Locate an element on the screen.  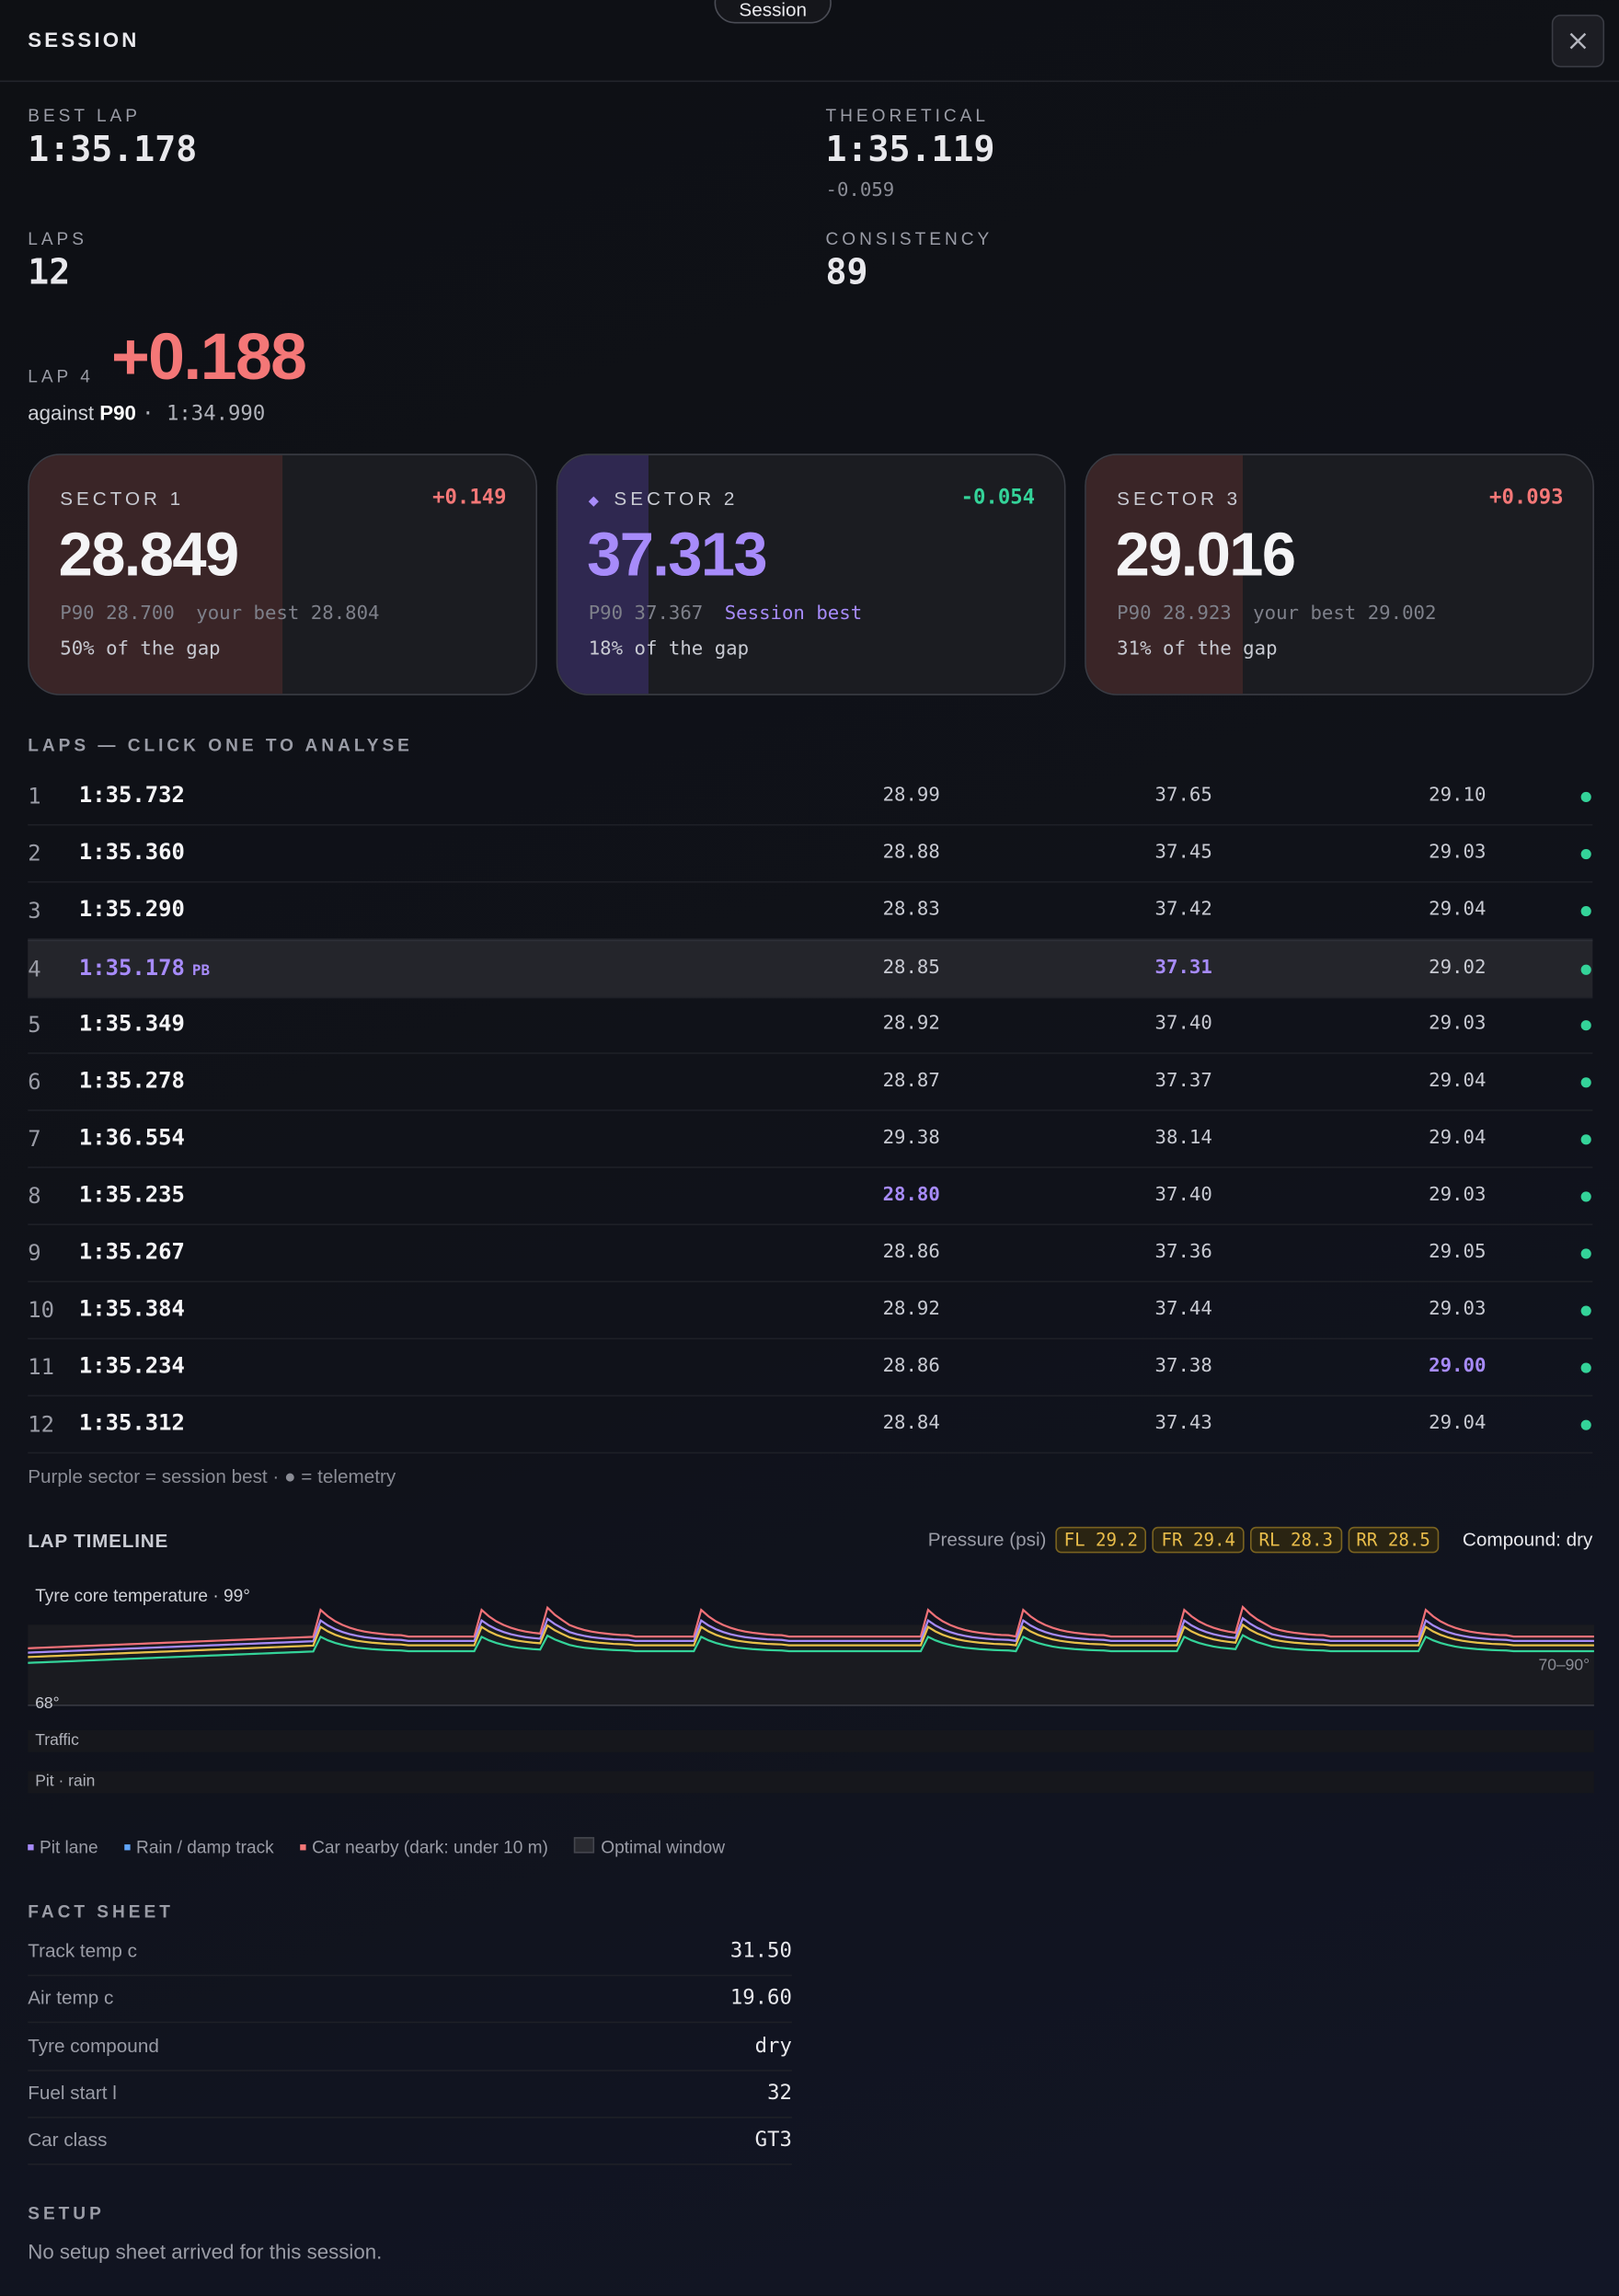
sector-cell: 37.45 is located at coordinates (1183, 853).